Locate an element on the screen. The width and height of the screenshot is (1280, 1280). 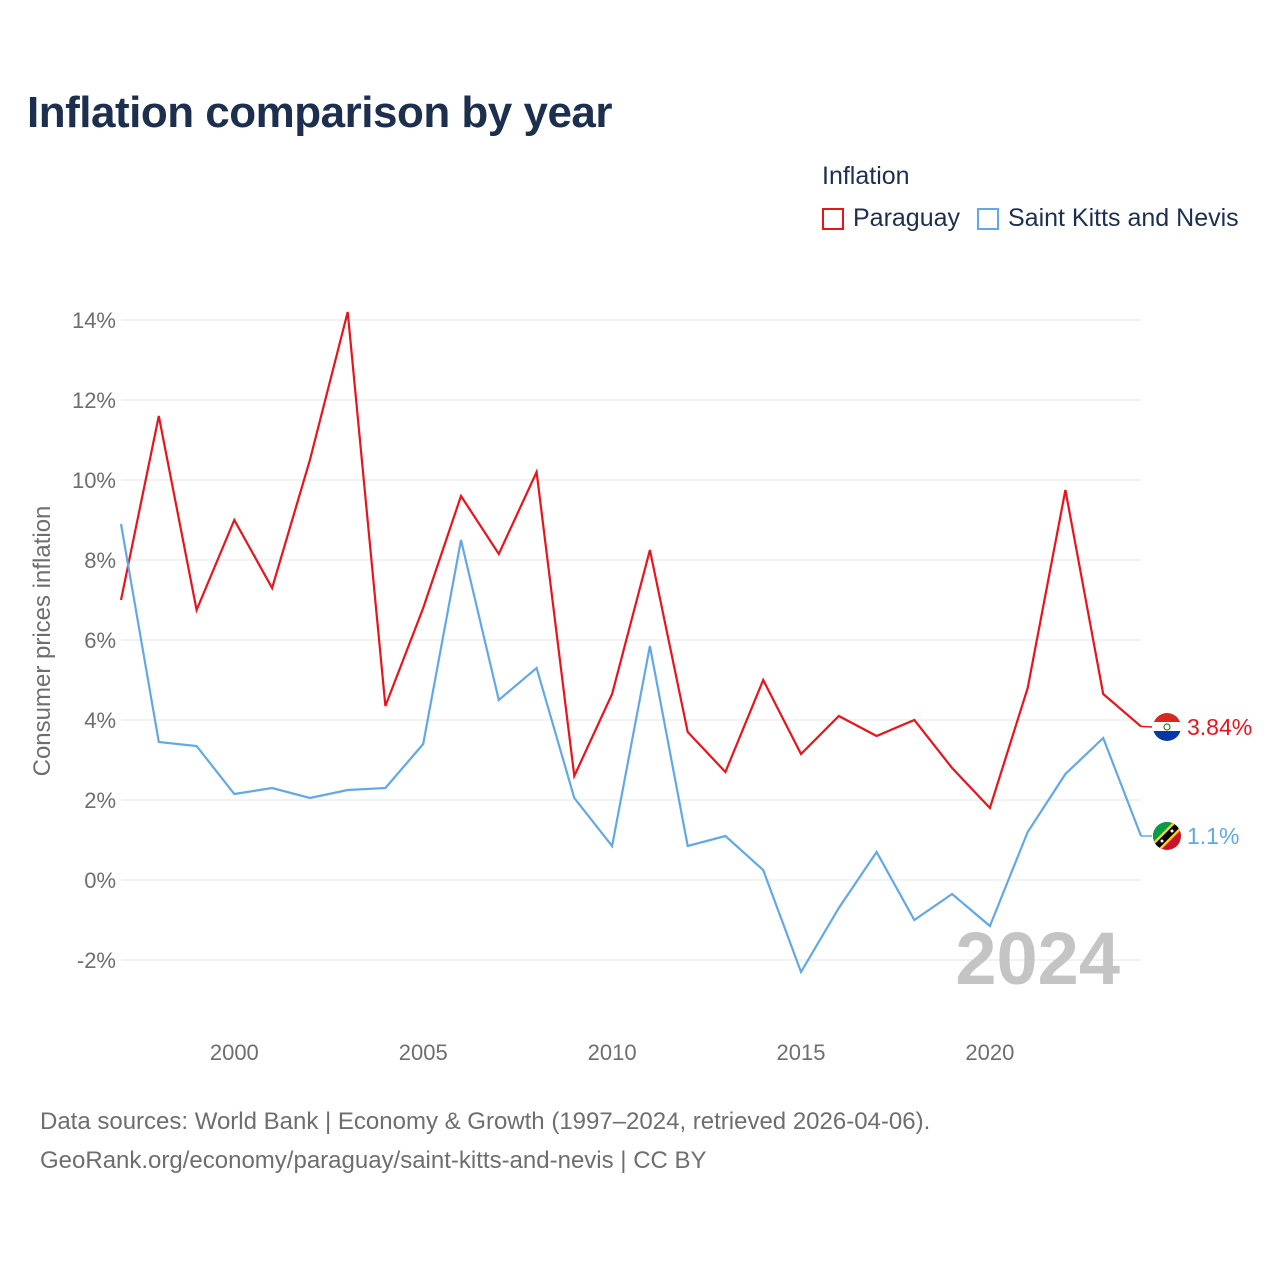
legend-swatch-saint-kitts-and-nevis is located at coordinates (988, 218).